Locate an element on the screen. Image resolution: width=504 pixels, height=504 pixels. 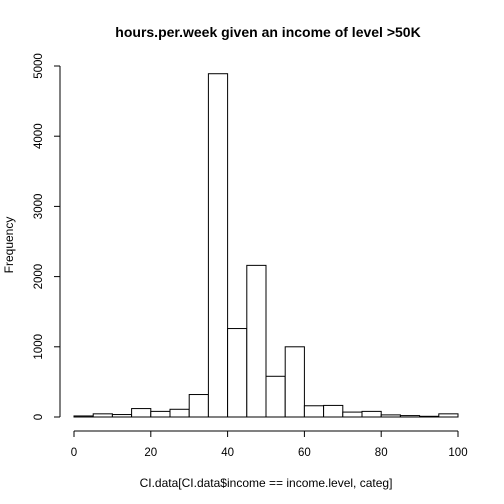
x-tick-label-20: 20 is located at coordinates (150, 453).